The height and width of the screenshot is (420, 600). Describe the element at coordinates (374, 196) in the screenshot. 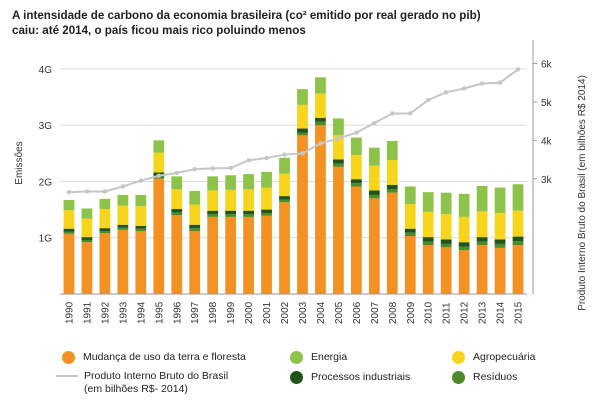

I see `bar-waste-2007` at that location.